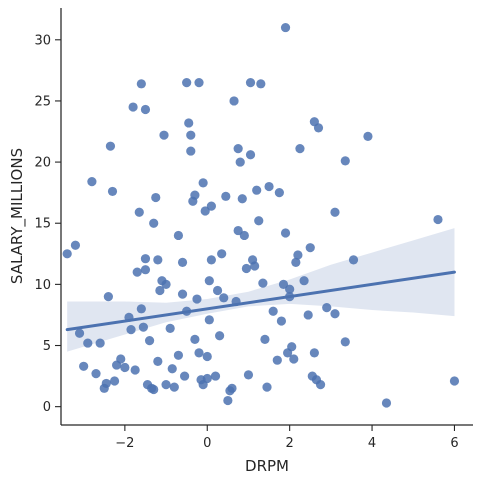  I want to click on regression-line-layer, so click(260, 301).